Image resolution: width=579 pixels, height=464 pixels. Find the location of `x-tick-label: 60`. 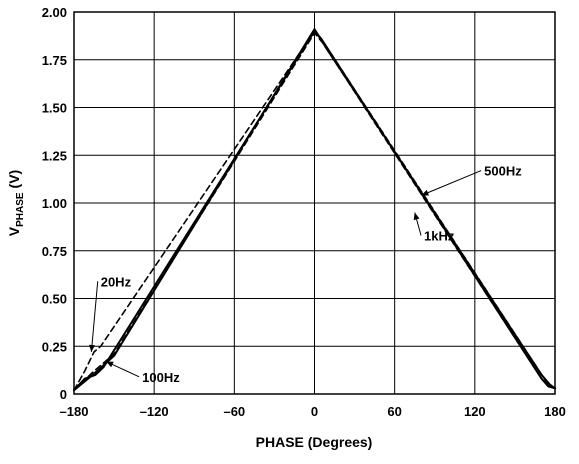

x-tick-label: 60 is located at coordinates (394, 411).